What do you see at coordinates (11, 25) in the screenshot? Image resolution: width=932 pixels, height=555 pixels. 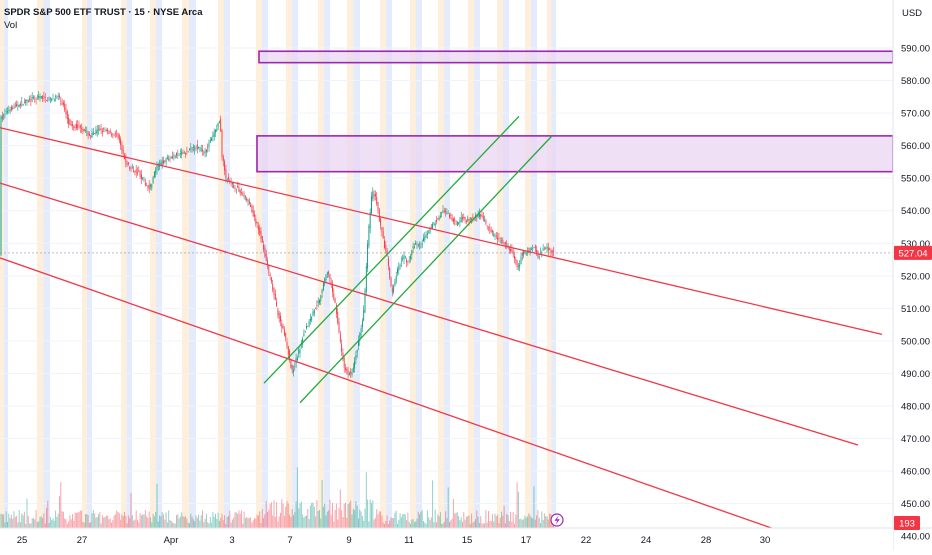 I see `volume-label: Vol` at bounding box center [11, 25].